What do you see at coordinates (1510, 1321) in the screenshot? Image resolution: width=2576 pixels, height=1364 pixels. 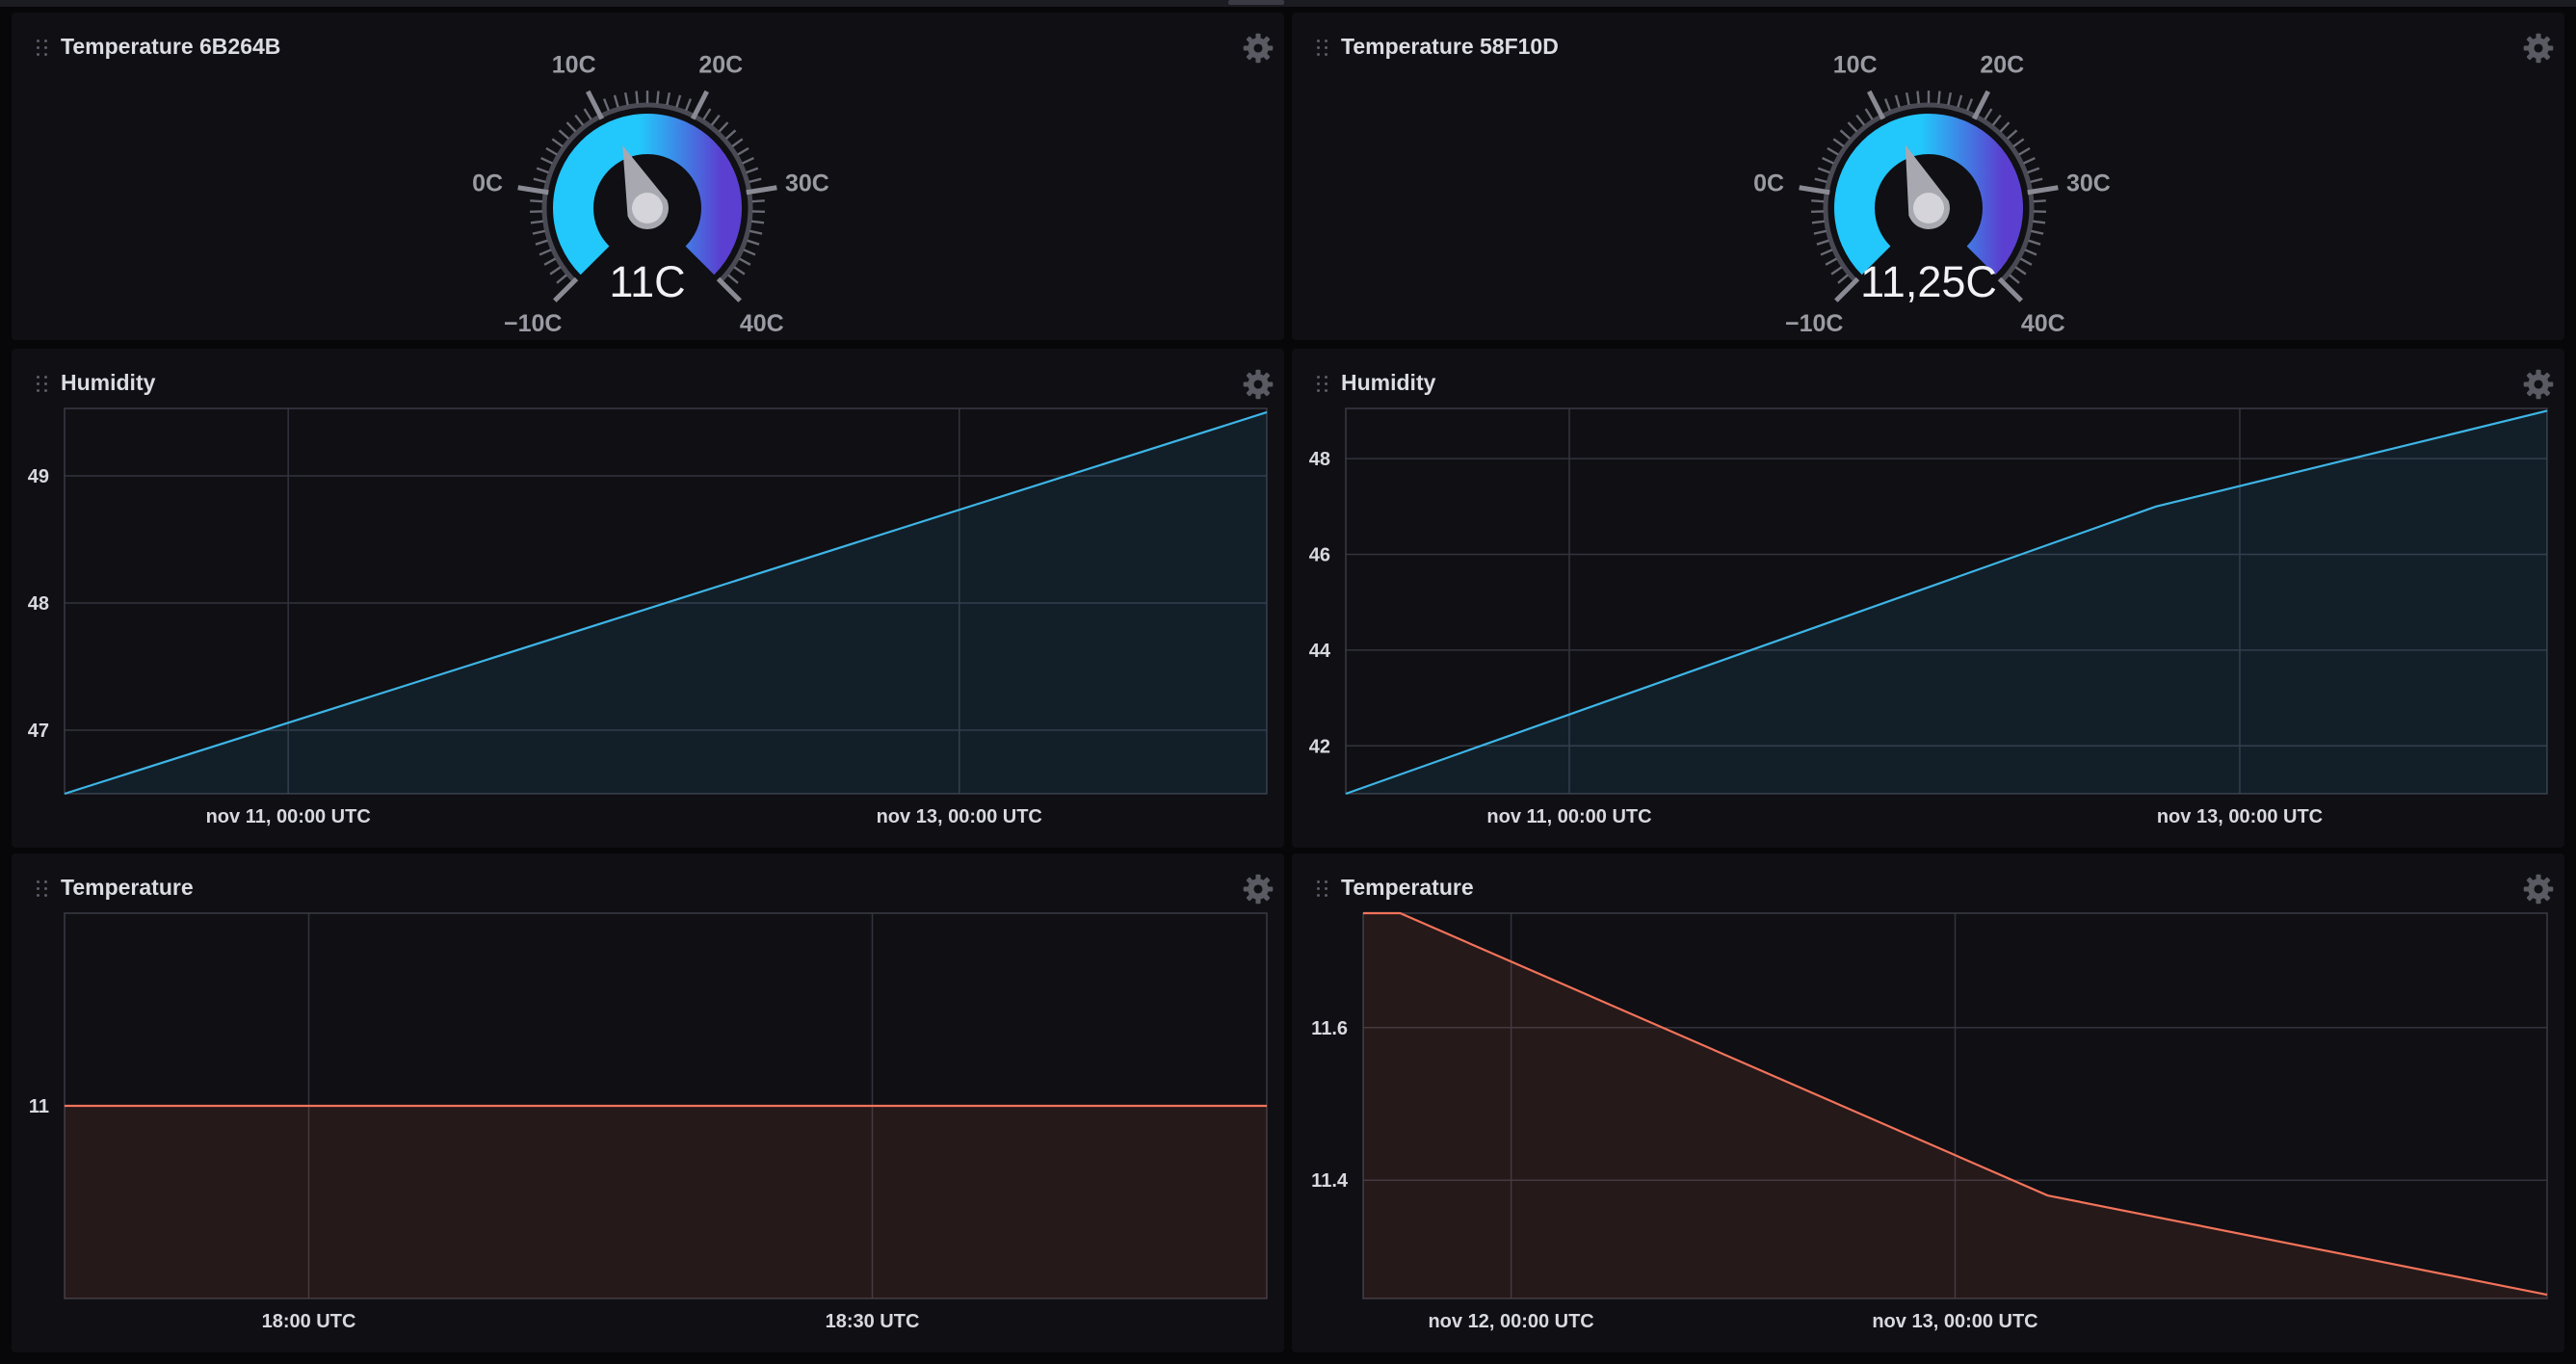 I see `x-tick-label: nov 12, 00:00 UTC` at bounding box center [1510, 1321].